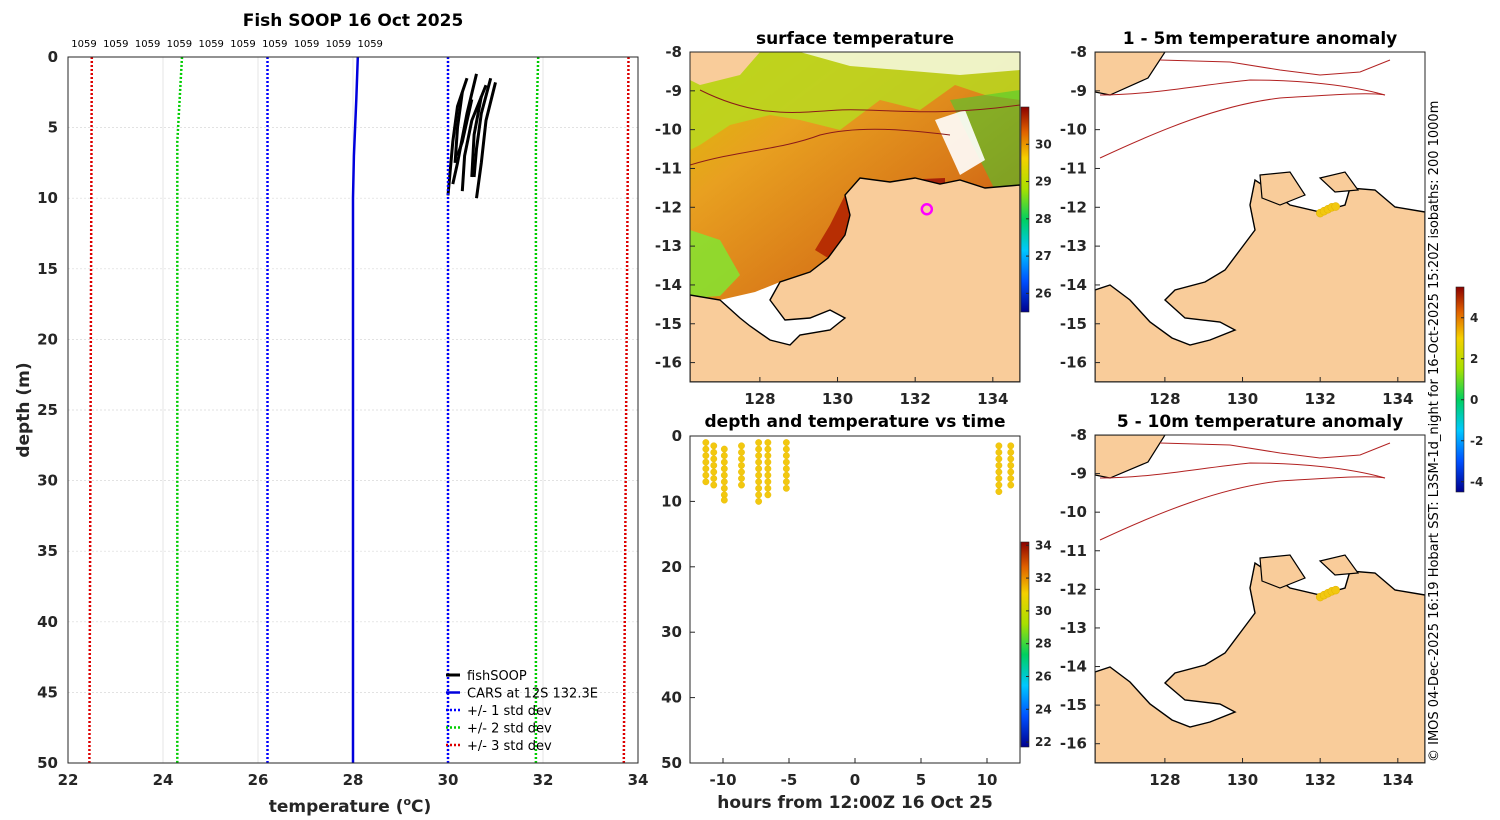 This screenshot has height=820, width=1500. I want to click on profile-x-label: temperature (oC), so click(350, 806).